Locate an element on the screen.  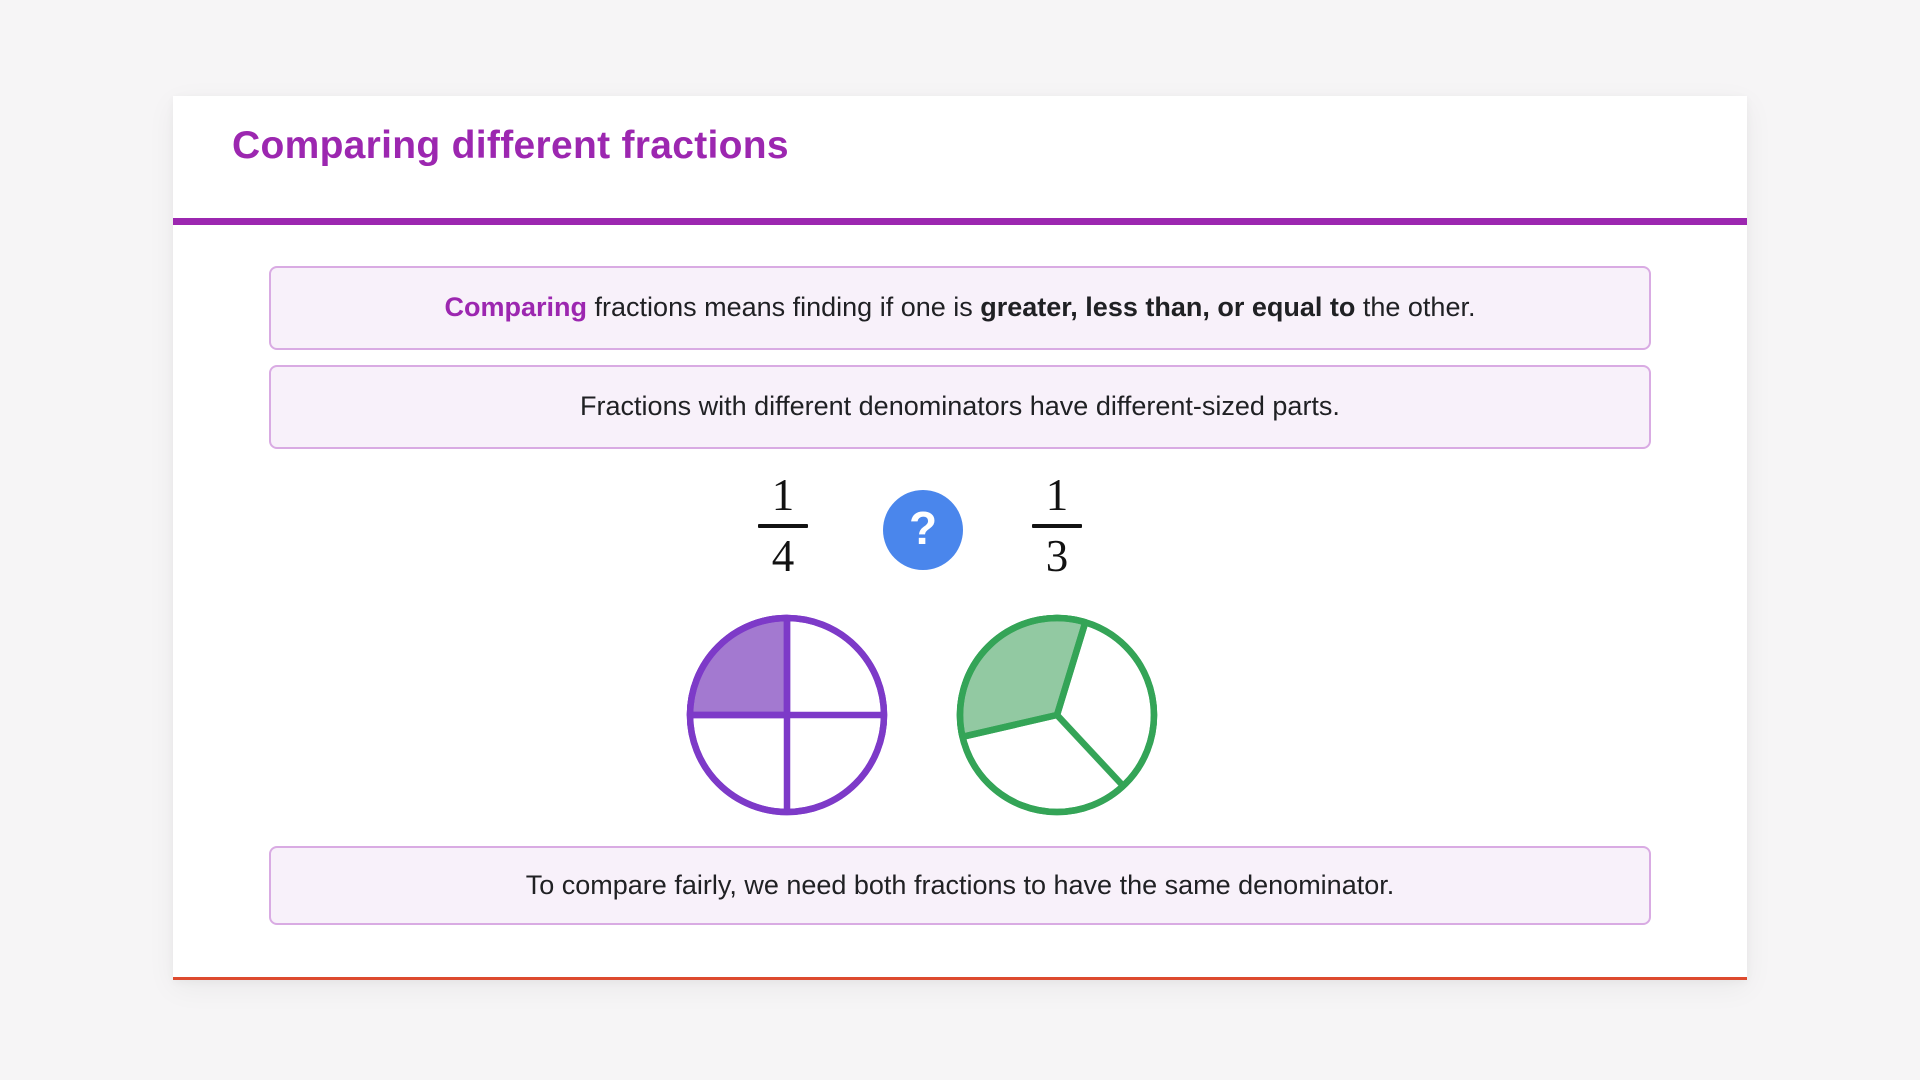
definition-emphasis: greater, less than, or equal to is located at coordinates (1168, 307).